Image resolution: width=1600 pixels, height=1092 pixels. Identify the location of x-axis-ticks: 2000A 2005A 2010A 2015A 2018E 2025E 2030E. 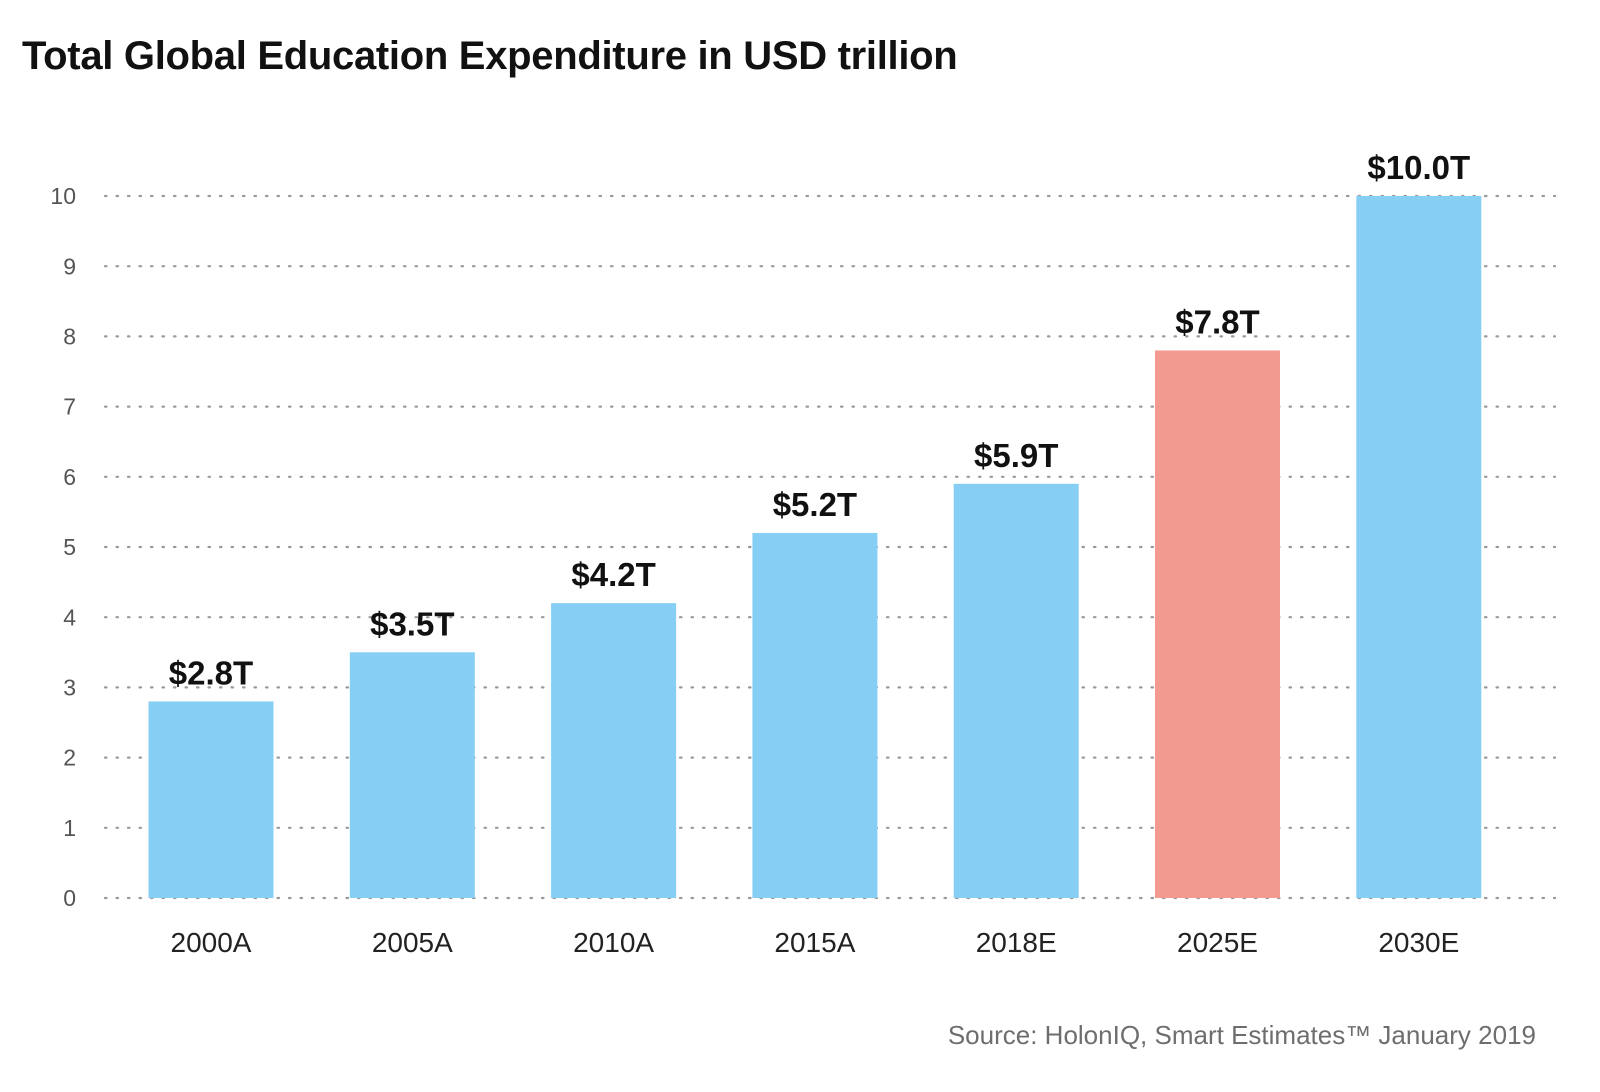
(815, 942).